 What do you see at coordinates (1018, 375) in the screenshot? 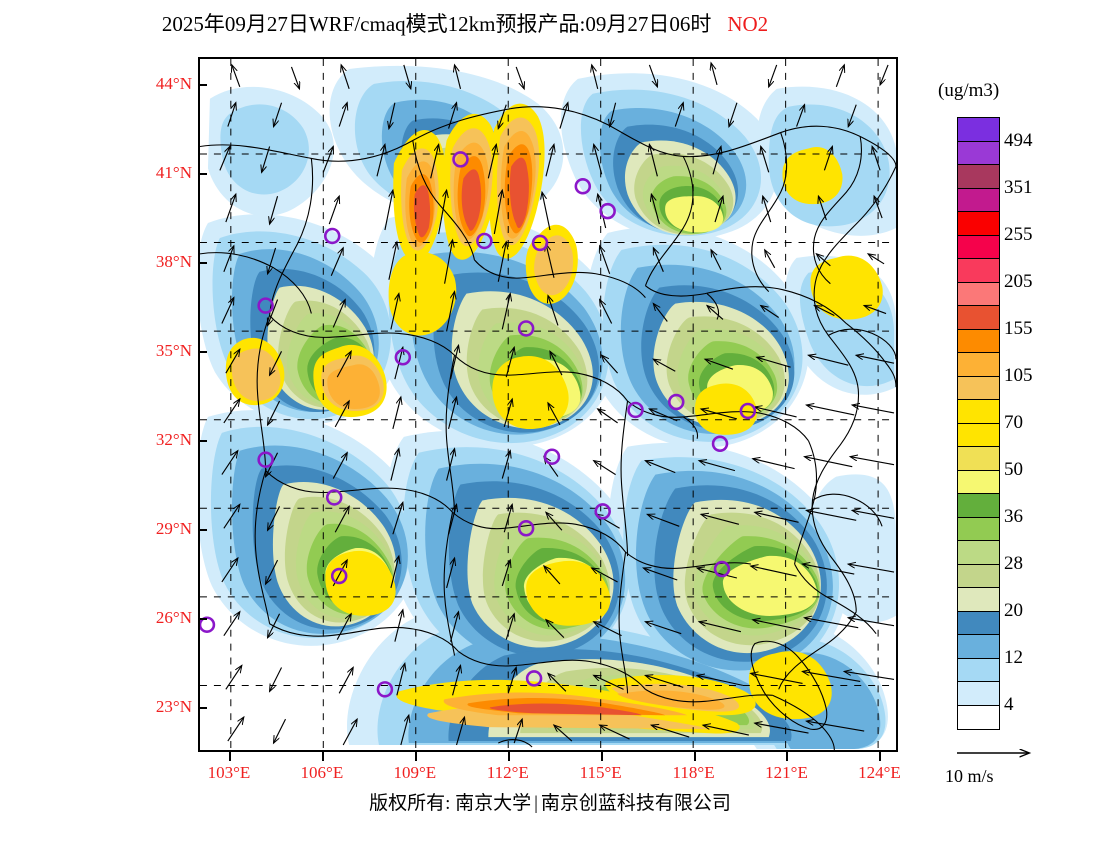
I see `colorbar-tick-label: 105` at bounding box center [1018, 375].